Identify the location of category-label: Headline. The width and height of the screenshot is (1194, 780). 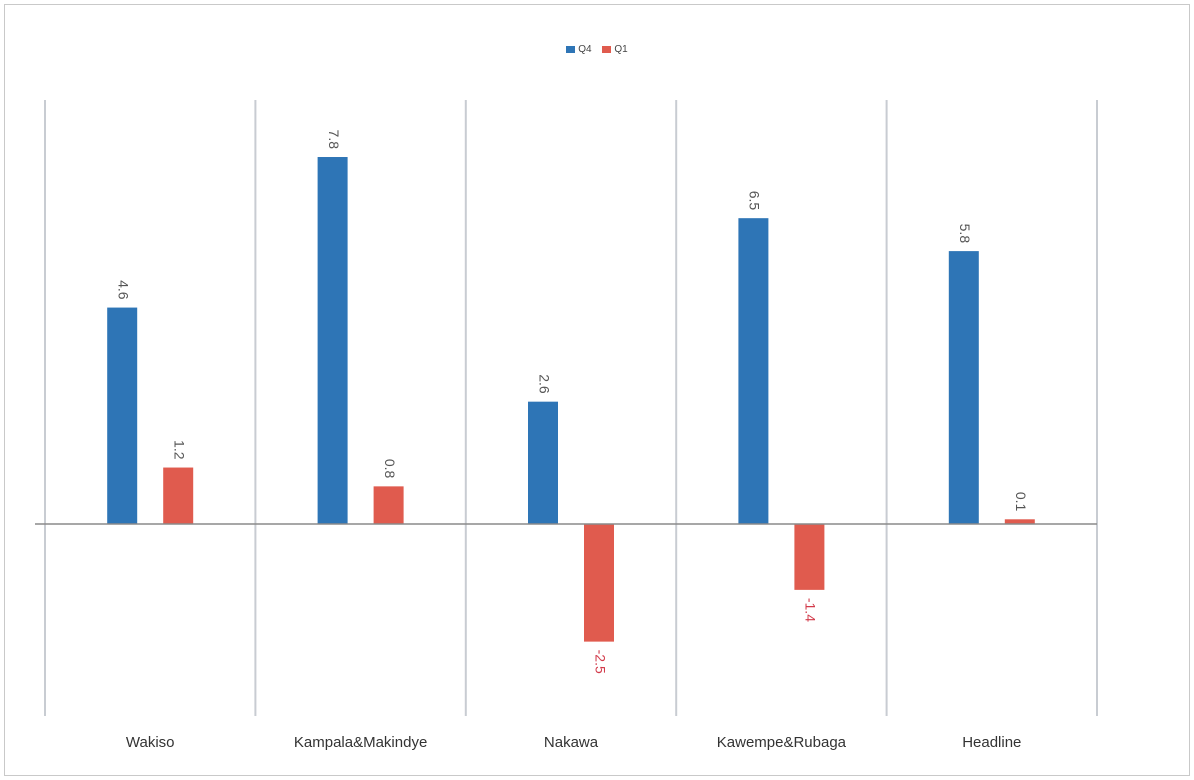
(991, 742).